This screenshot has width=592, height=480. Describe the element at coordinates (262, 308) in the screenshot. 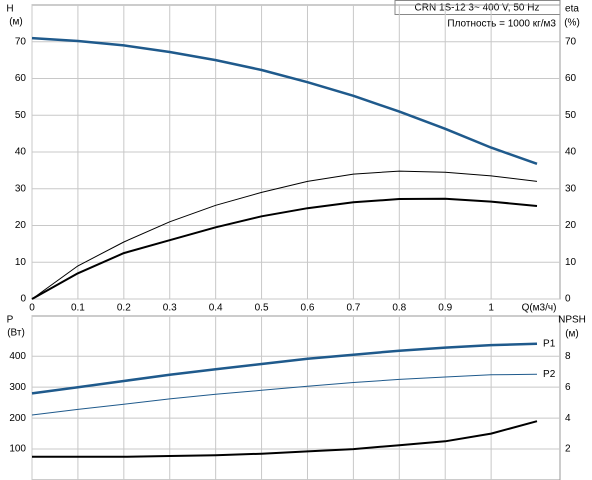

I see `x-tick-label: 0.5` at that location.